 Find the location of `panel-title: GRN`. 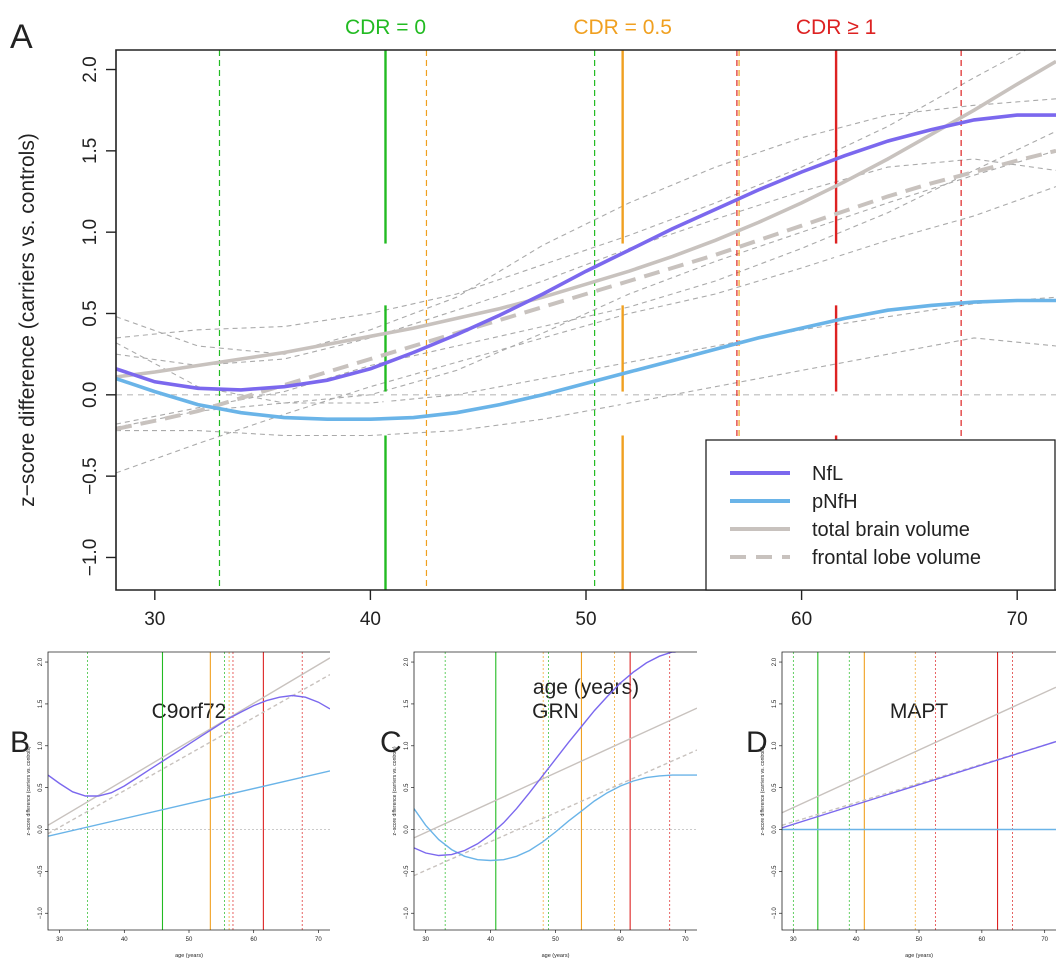

panel-title: GRN is located at coordinates (555, 711).